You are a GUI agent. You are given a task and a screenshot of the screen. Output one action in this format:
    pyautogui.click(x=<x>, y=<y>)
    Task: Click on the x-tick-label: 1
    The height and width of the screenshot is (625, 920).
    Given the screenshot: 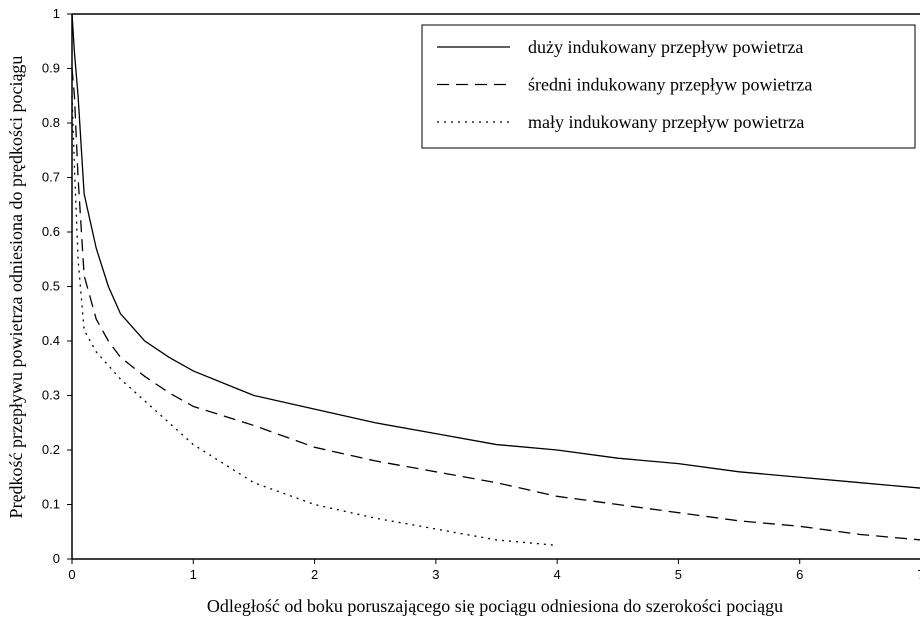 What is the action you would take?
    pyautogui.click(x=193, y=574)
    